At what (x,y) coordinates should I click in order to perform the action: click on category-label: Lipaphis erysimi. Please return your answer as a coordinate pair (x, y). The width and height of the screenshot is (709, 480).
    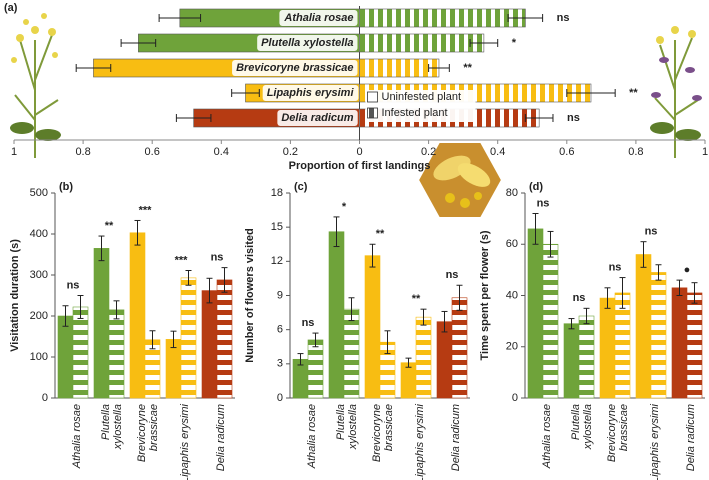
    Looking at the image, I should click on (311, 93).